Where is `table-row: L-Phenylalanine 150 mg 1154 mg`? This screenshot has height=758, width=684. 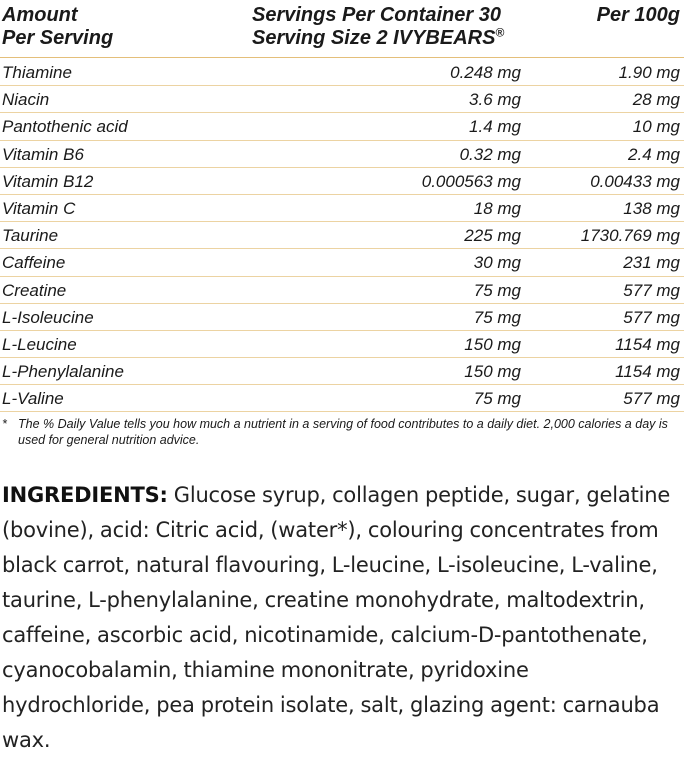 table-row: L-Phenylalanine 150 mg 1154 mg is located at coordinates (342, 372).